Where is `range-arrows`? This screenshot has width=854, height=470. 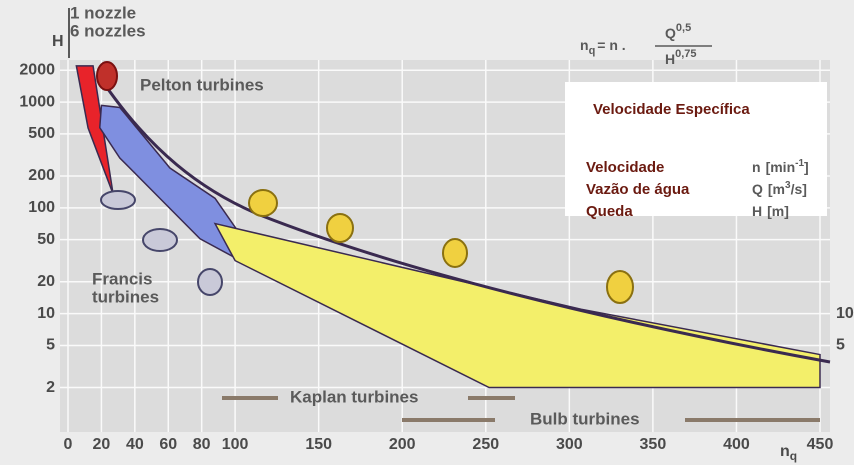 range-arrows is located at coordinates (521, 409).